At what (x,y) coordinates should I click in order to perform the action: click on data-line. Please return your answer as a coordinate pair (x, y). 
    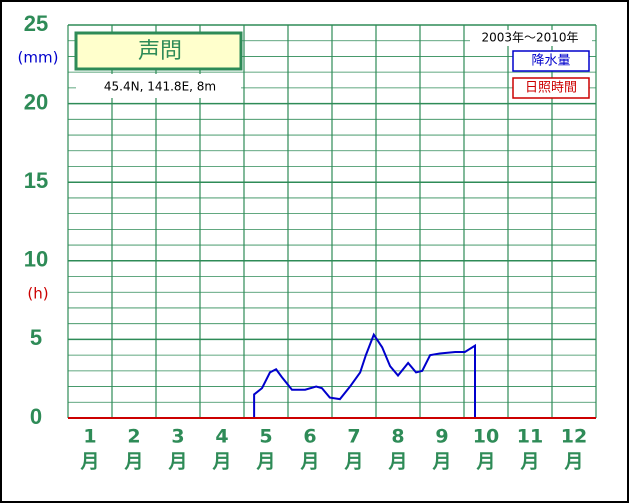
    Looking at the image, I should click on (364, 375).